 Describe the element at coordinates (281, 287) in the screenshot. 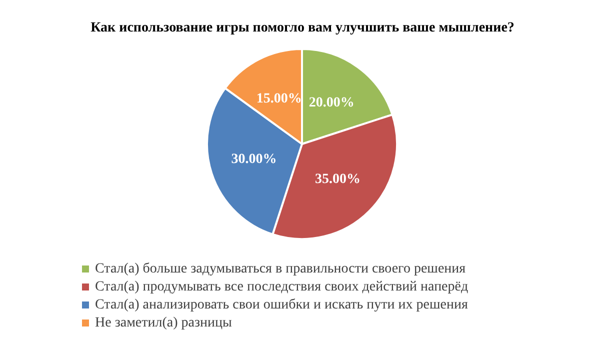

I see `legend-label: Стал(а) продумывать все последствия своих действий наперёд` at that location.